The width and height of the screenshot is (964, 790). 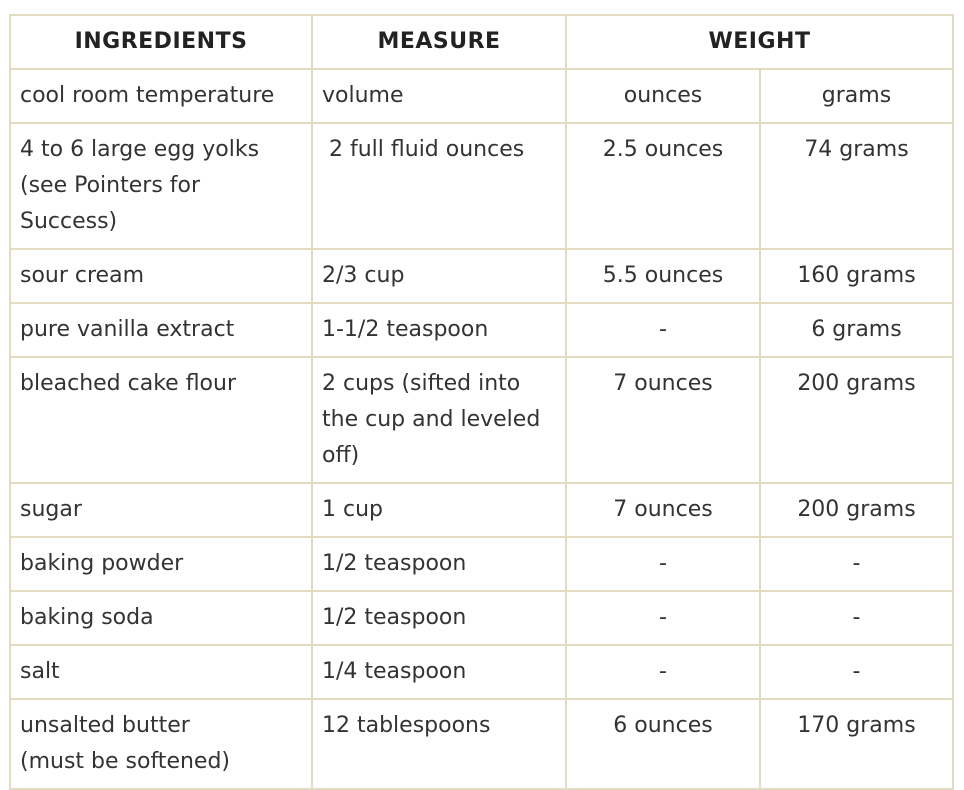 I want to click on ingredient-cell: sugar, so click(x=161, y=510).